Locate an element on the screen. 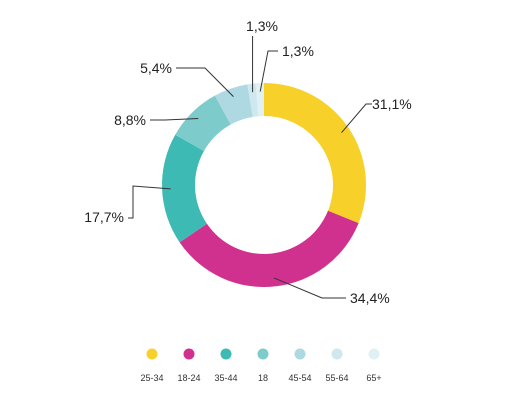 The image size is (522, 407). legend-label-18-24: 18-24 is located at coordinates (188, 378).